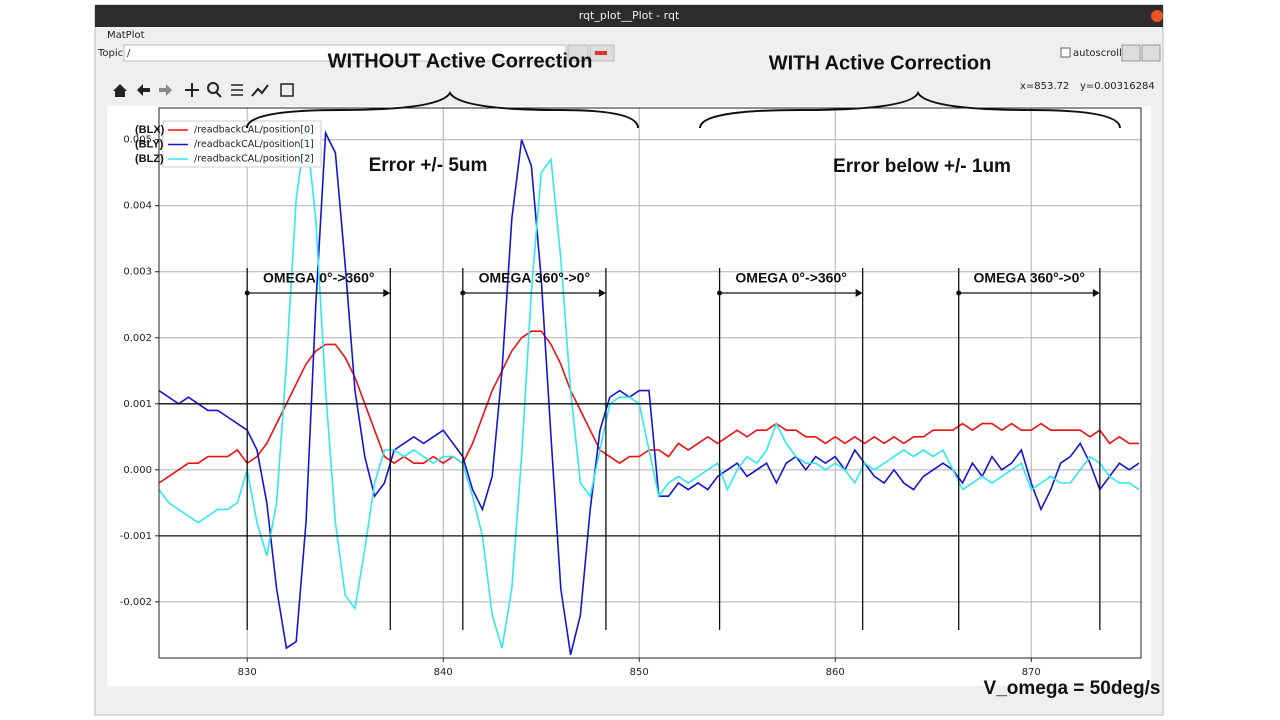  Describe the element at coordinates (129, 53) in the screenshot. I see `topic-value: /` at that location.